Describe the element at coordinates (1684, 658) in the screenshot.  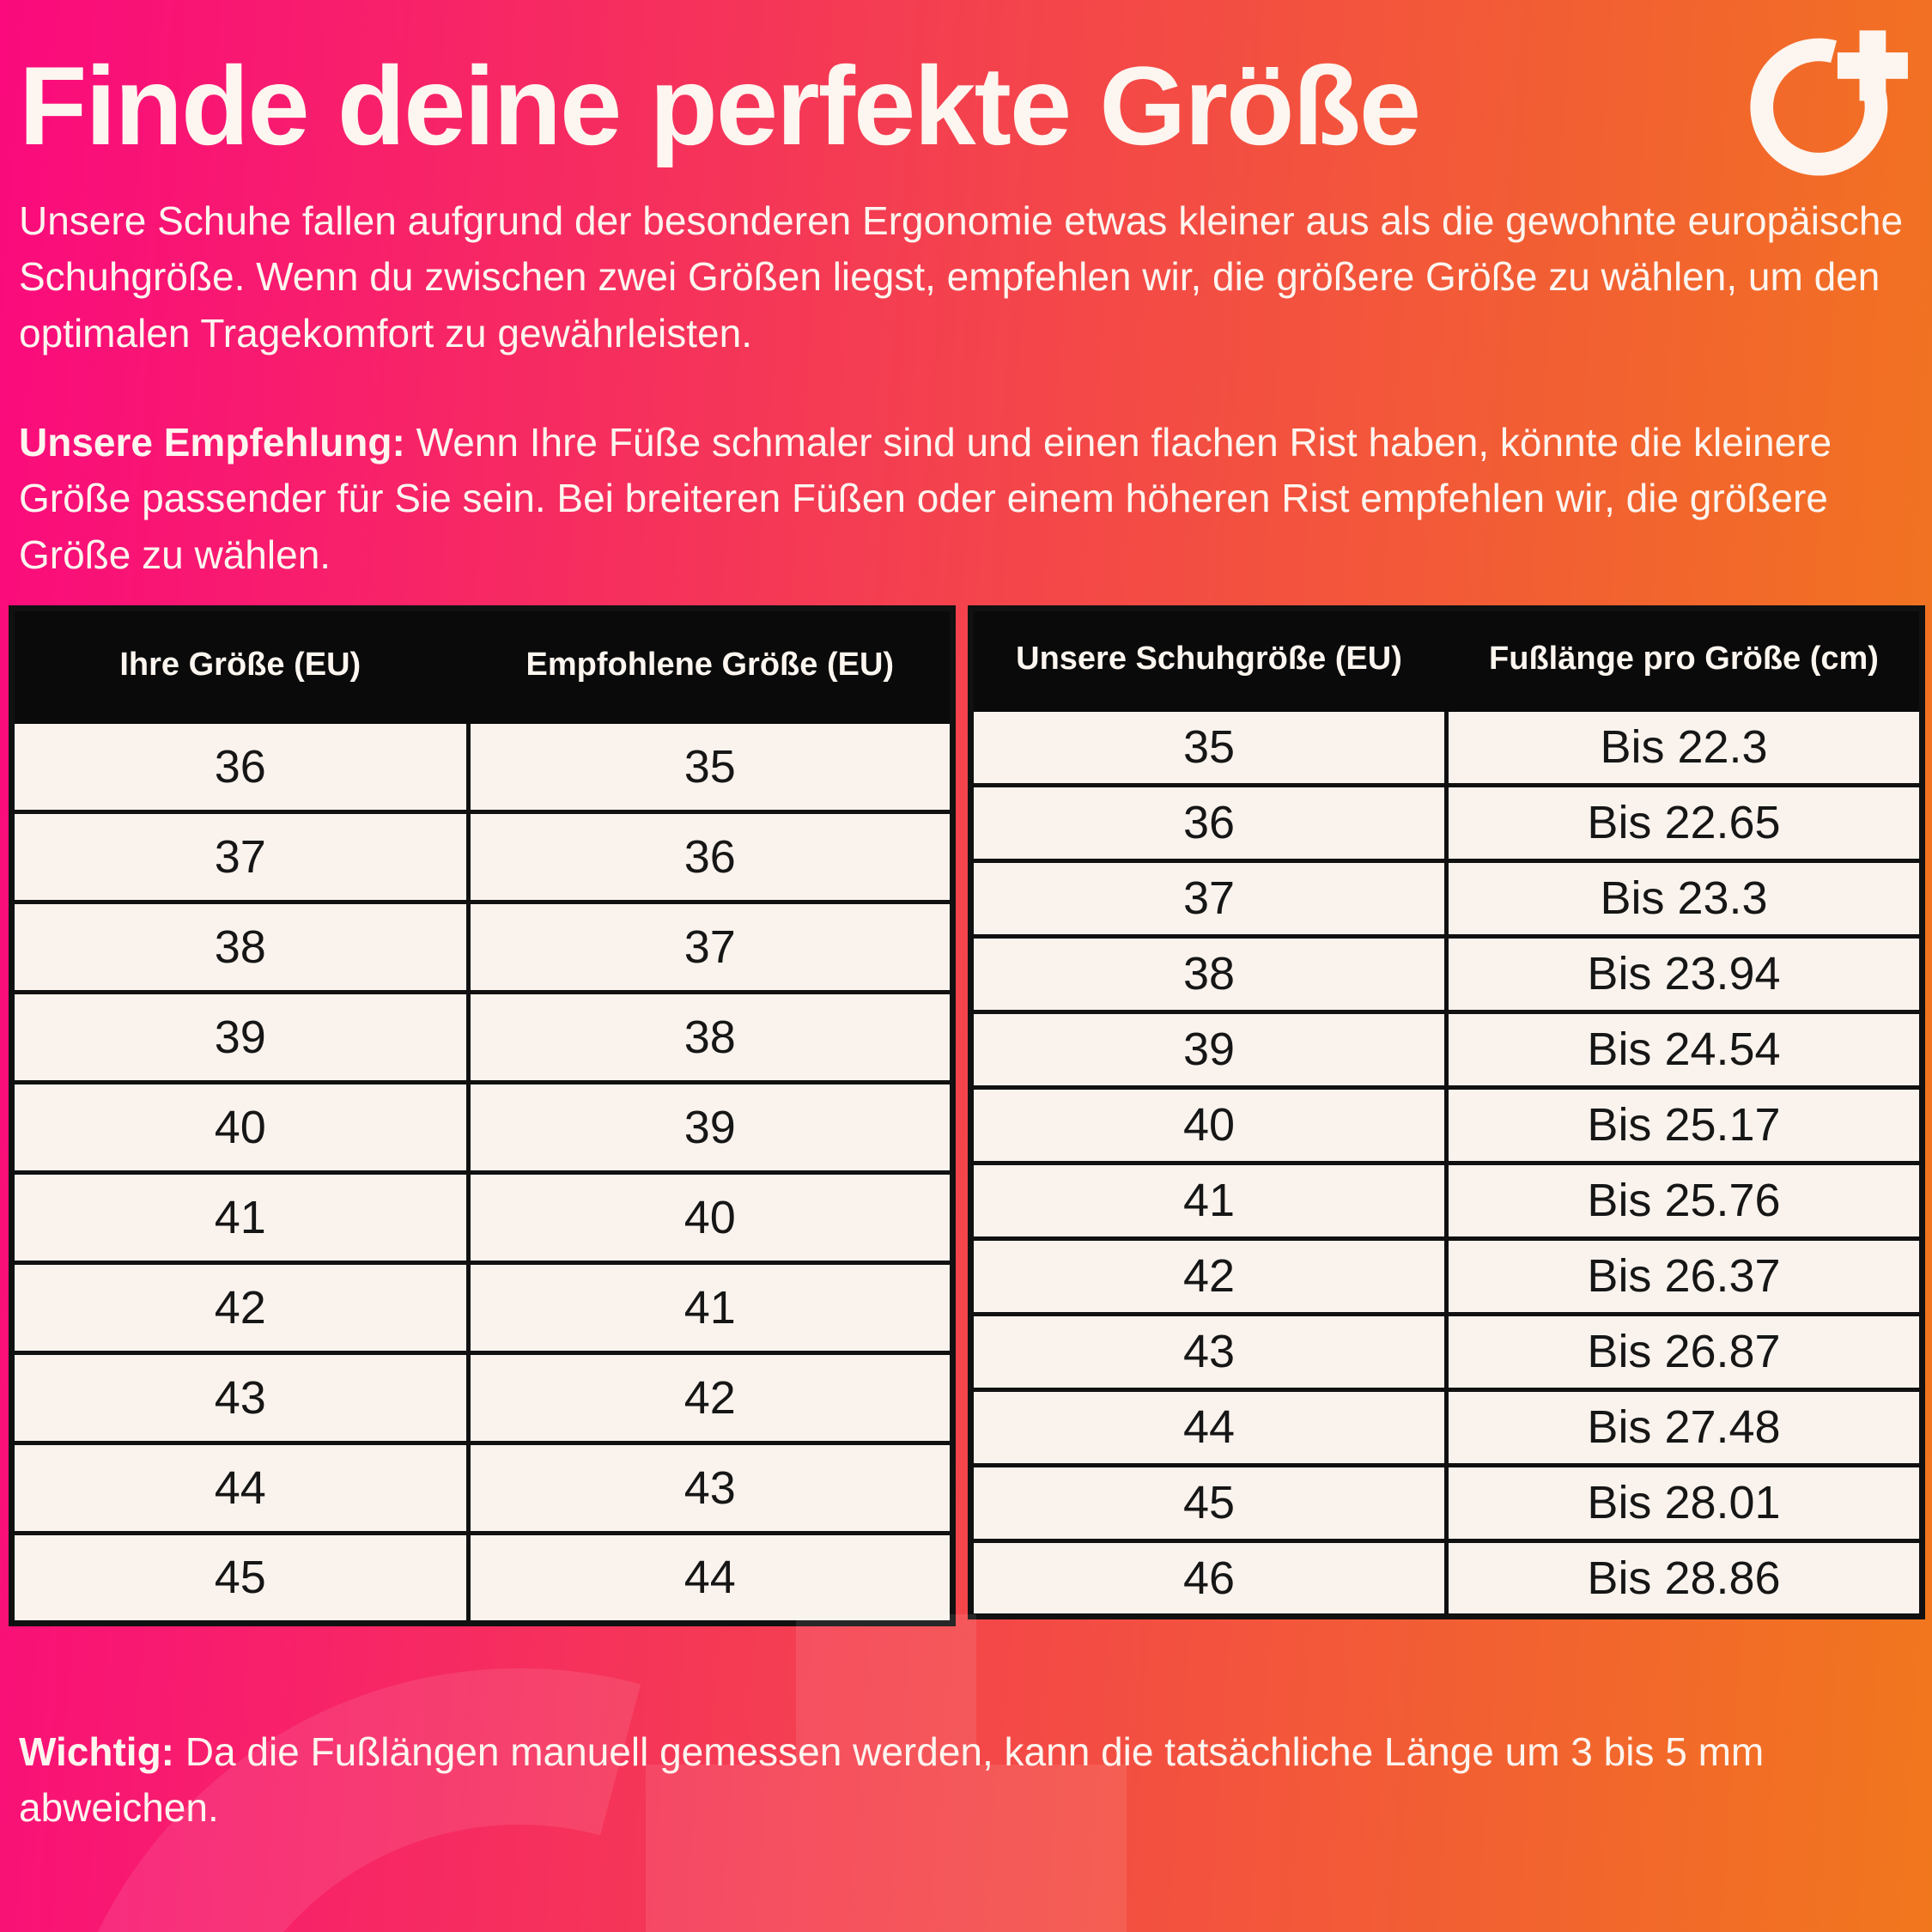
I see `column-header: Fußlänge pro Größe (cm)` at that location.